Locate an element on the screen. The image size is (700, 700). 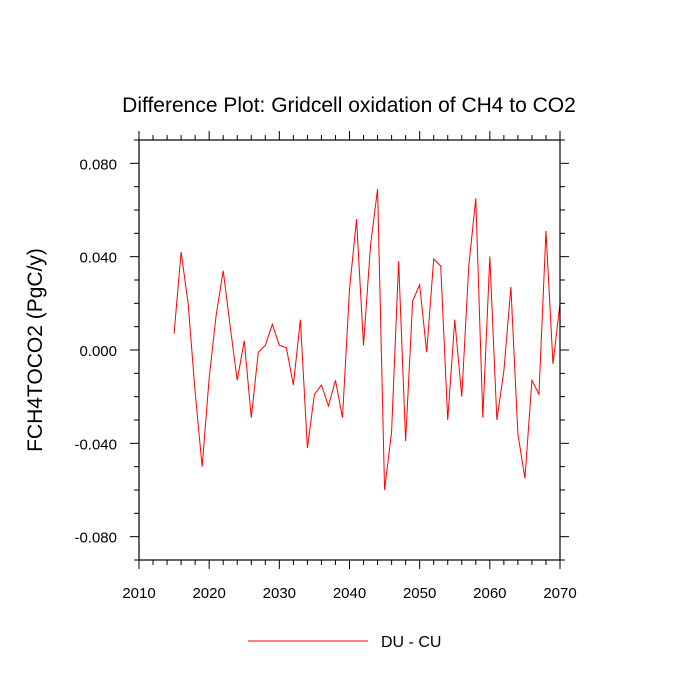
y-tick-label: 0.000 is located at coordinates (98, 351).